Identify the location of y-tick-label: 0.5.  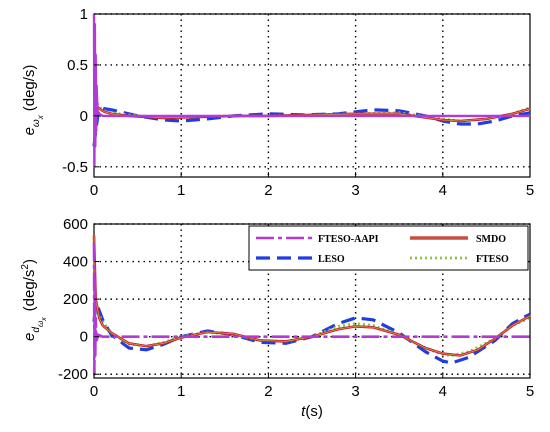
(77, 65).